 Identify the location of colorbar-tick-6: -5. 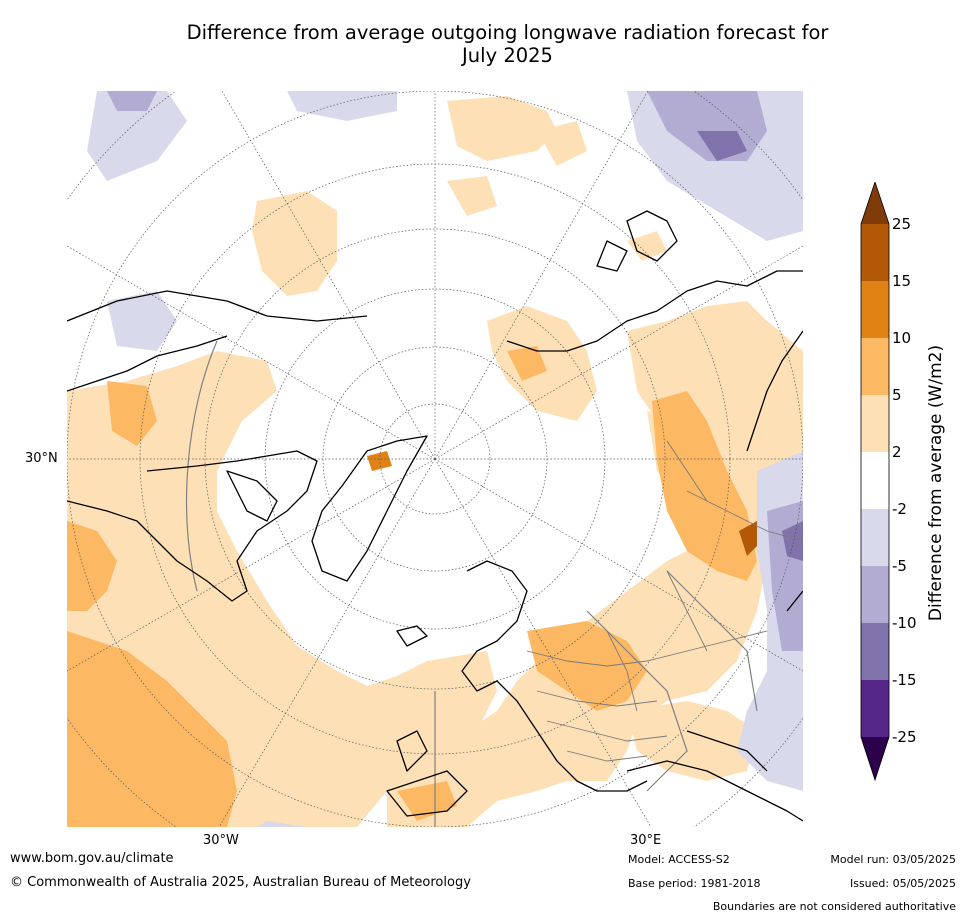
(899, 566).